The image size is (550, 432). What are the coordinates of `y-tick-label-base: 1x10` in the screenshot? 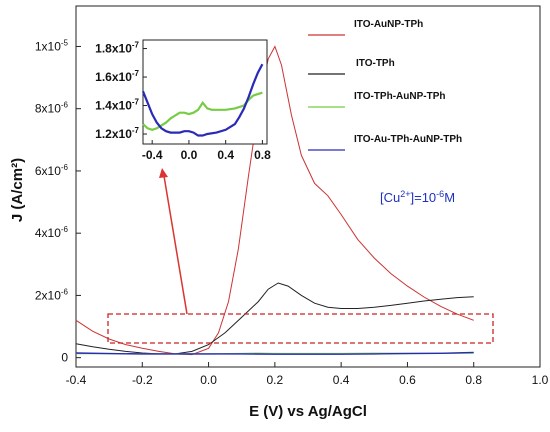 It's located at (48, 46).